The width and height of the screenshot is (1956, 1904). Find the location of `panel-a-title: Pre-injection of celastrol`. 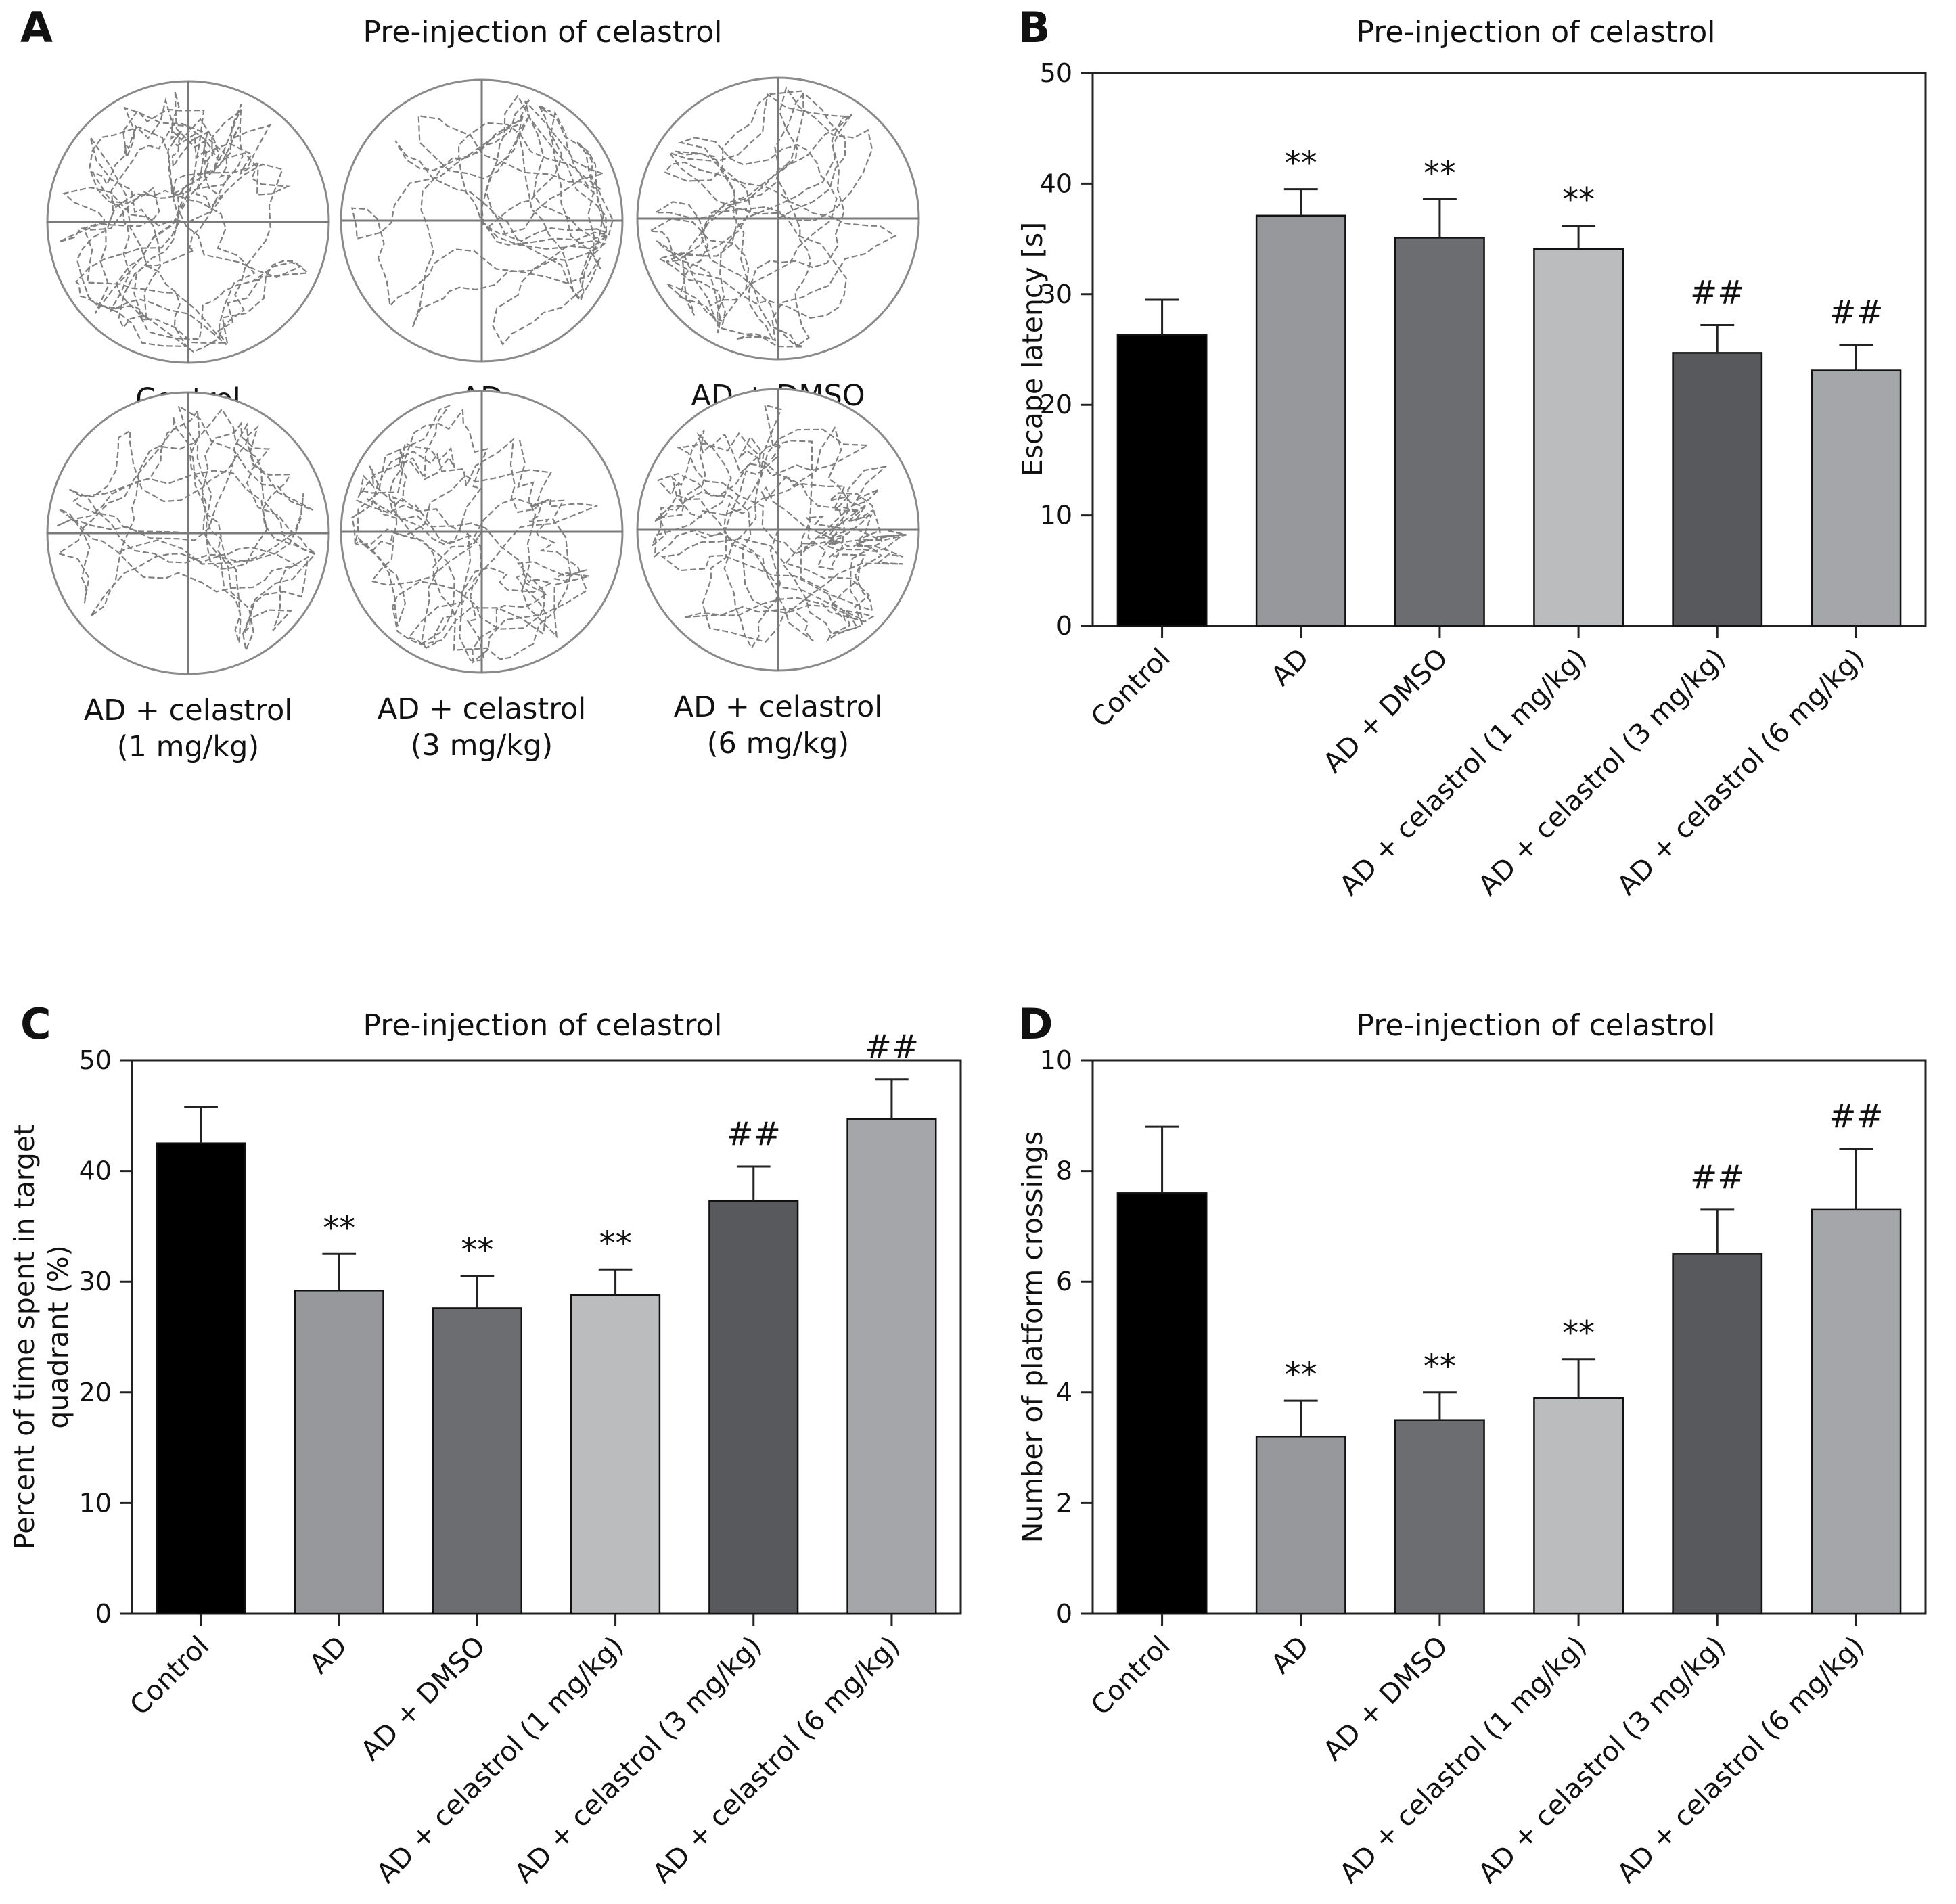

panel-a-title: Pre-injection of celastrol is located at coordinates (543, 32).